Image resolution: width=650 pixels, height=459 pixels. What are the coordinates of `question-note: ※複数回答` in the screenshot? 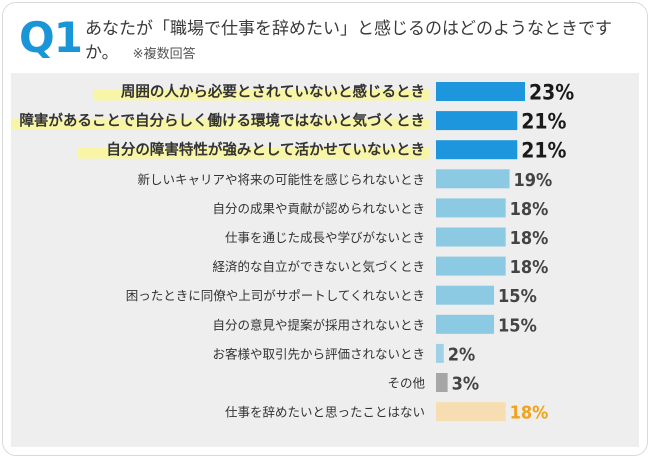 It's located at (164, 54).